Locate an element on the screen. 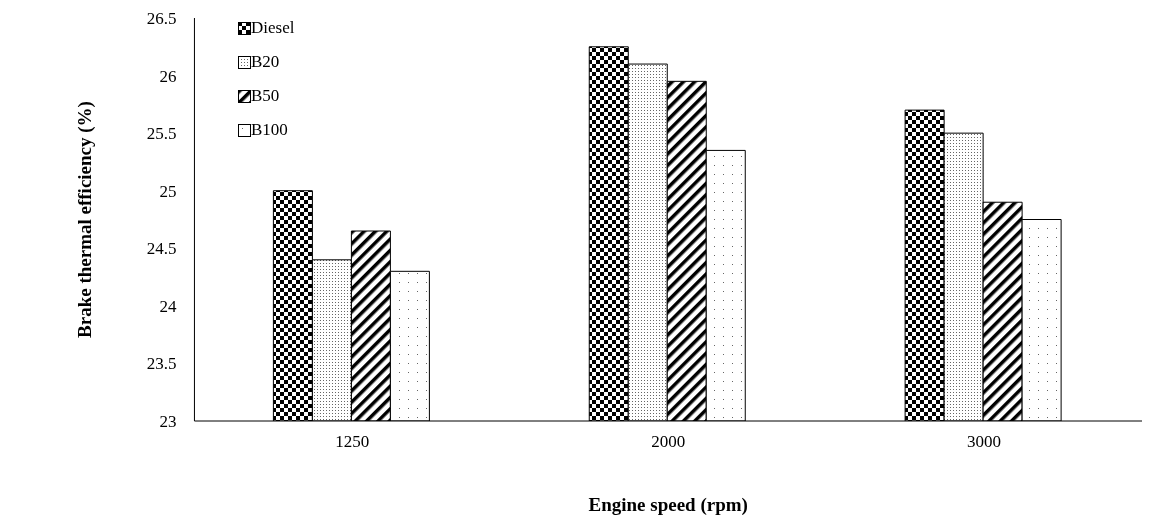 The width and height of the screenshot is (1170, 529). legend-label: B20 is located at coordinates (265, 62).